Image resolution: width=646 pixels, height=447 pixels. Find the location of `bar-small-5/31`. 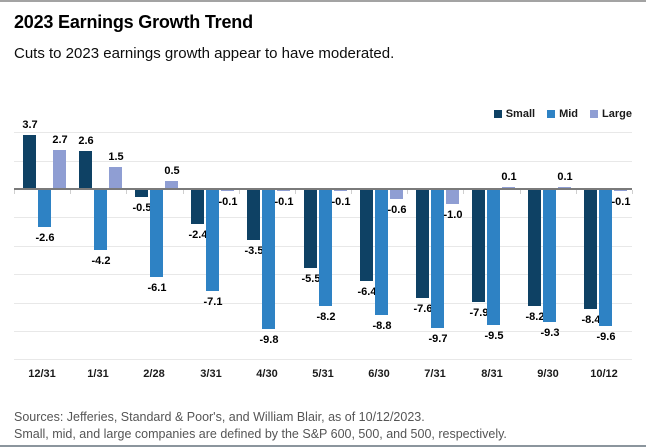

bar-small-5/31 is located at coordinates (310, 229).